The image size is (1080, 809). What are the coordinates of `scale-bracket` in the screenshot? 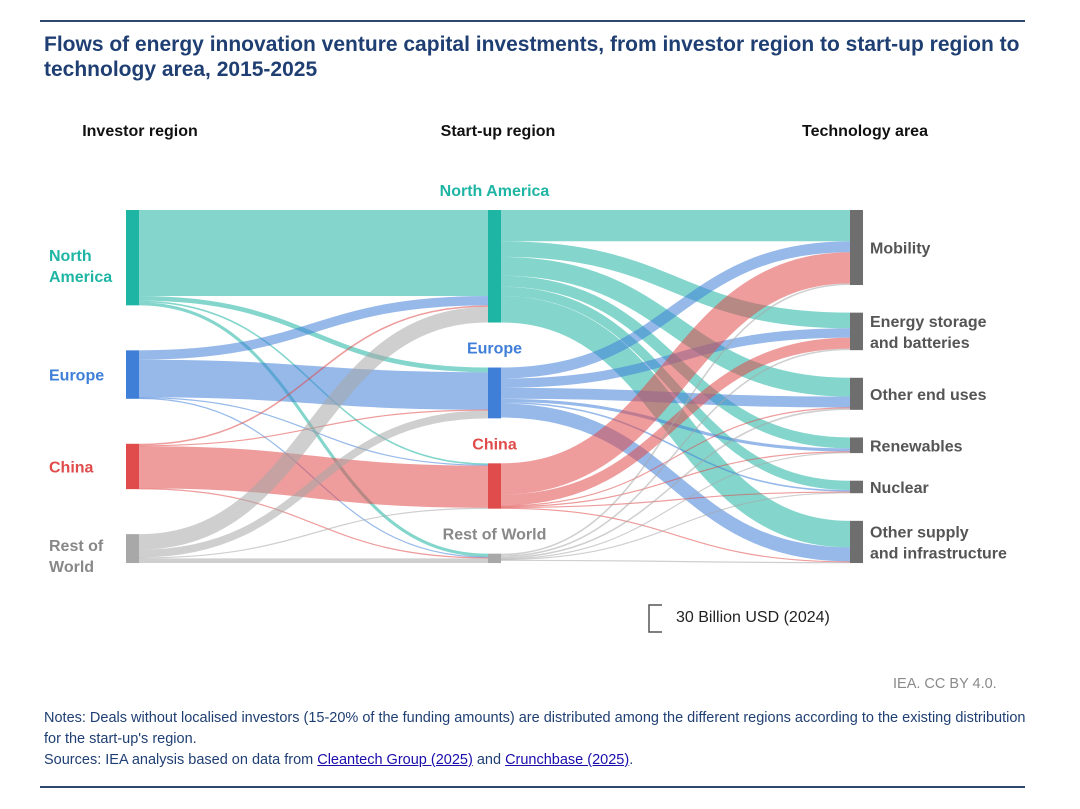 It's located at (655, 618).